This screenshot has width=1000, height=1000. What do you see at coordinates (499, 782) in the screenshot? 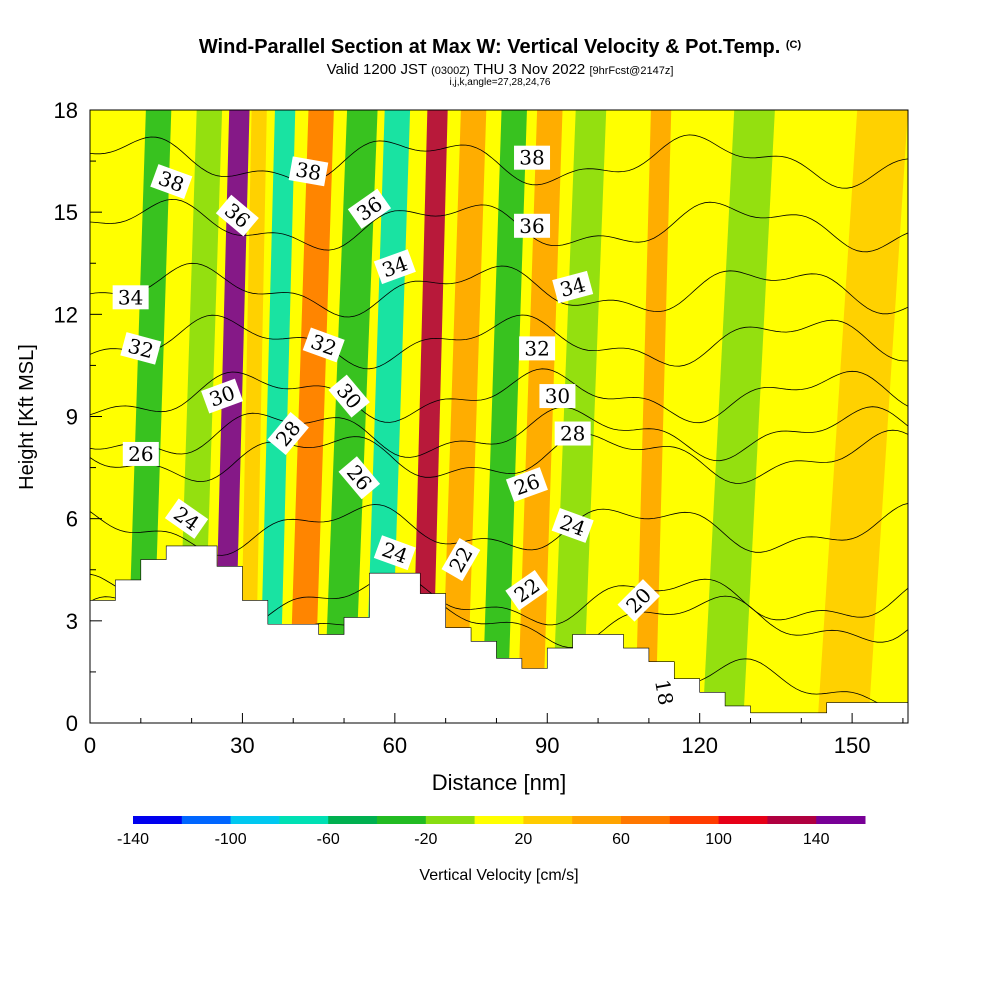
I see `x-axis-label: Distance [nm]` at bounding box center [499, 782].